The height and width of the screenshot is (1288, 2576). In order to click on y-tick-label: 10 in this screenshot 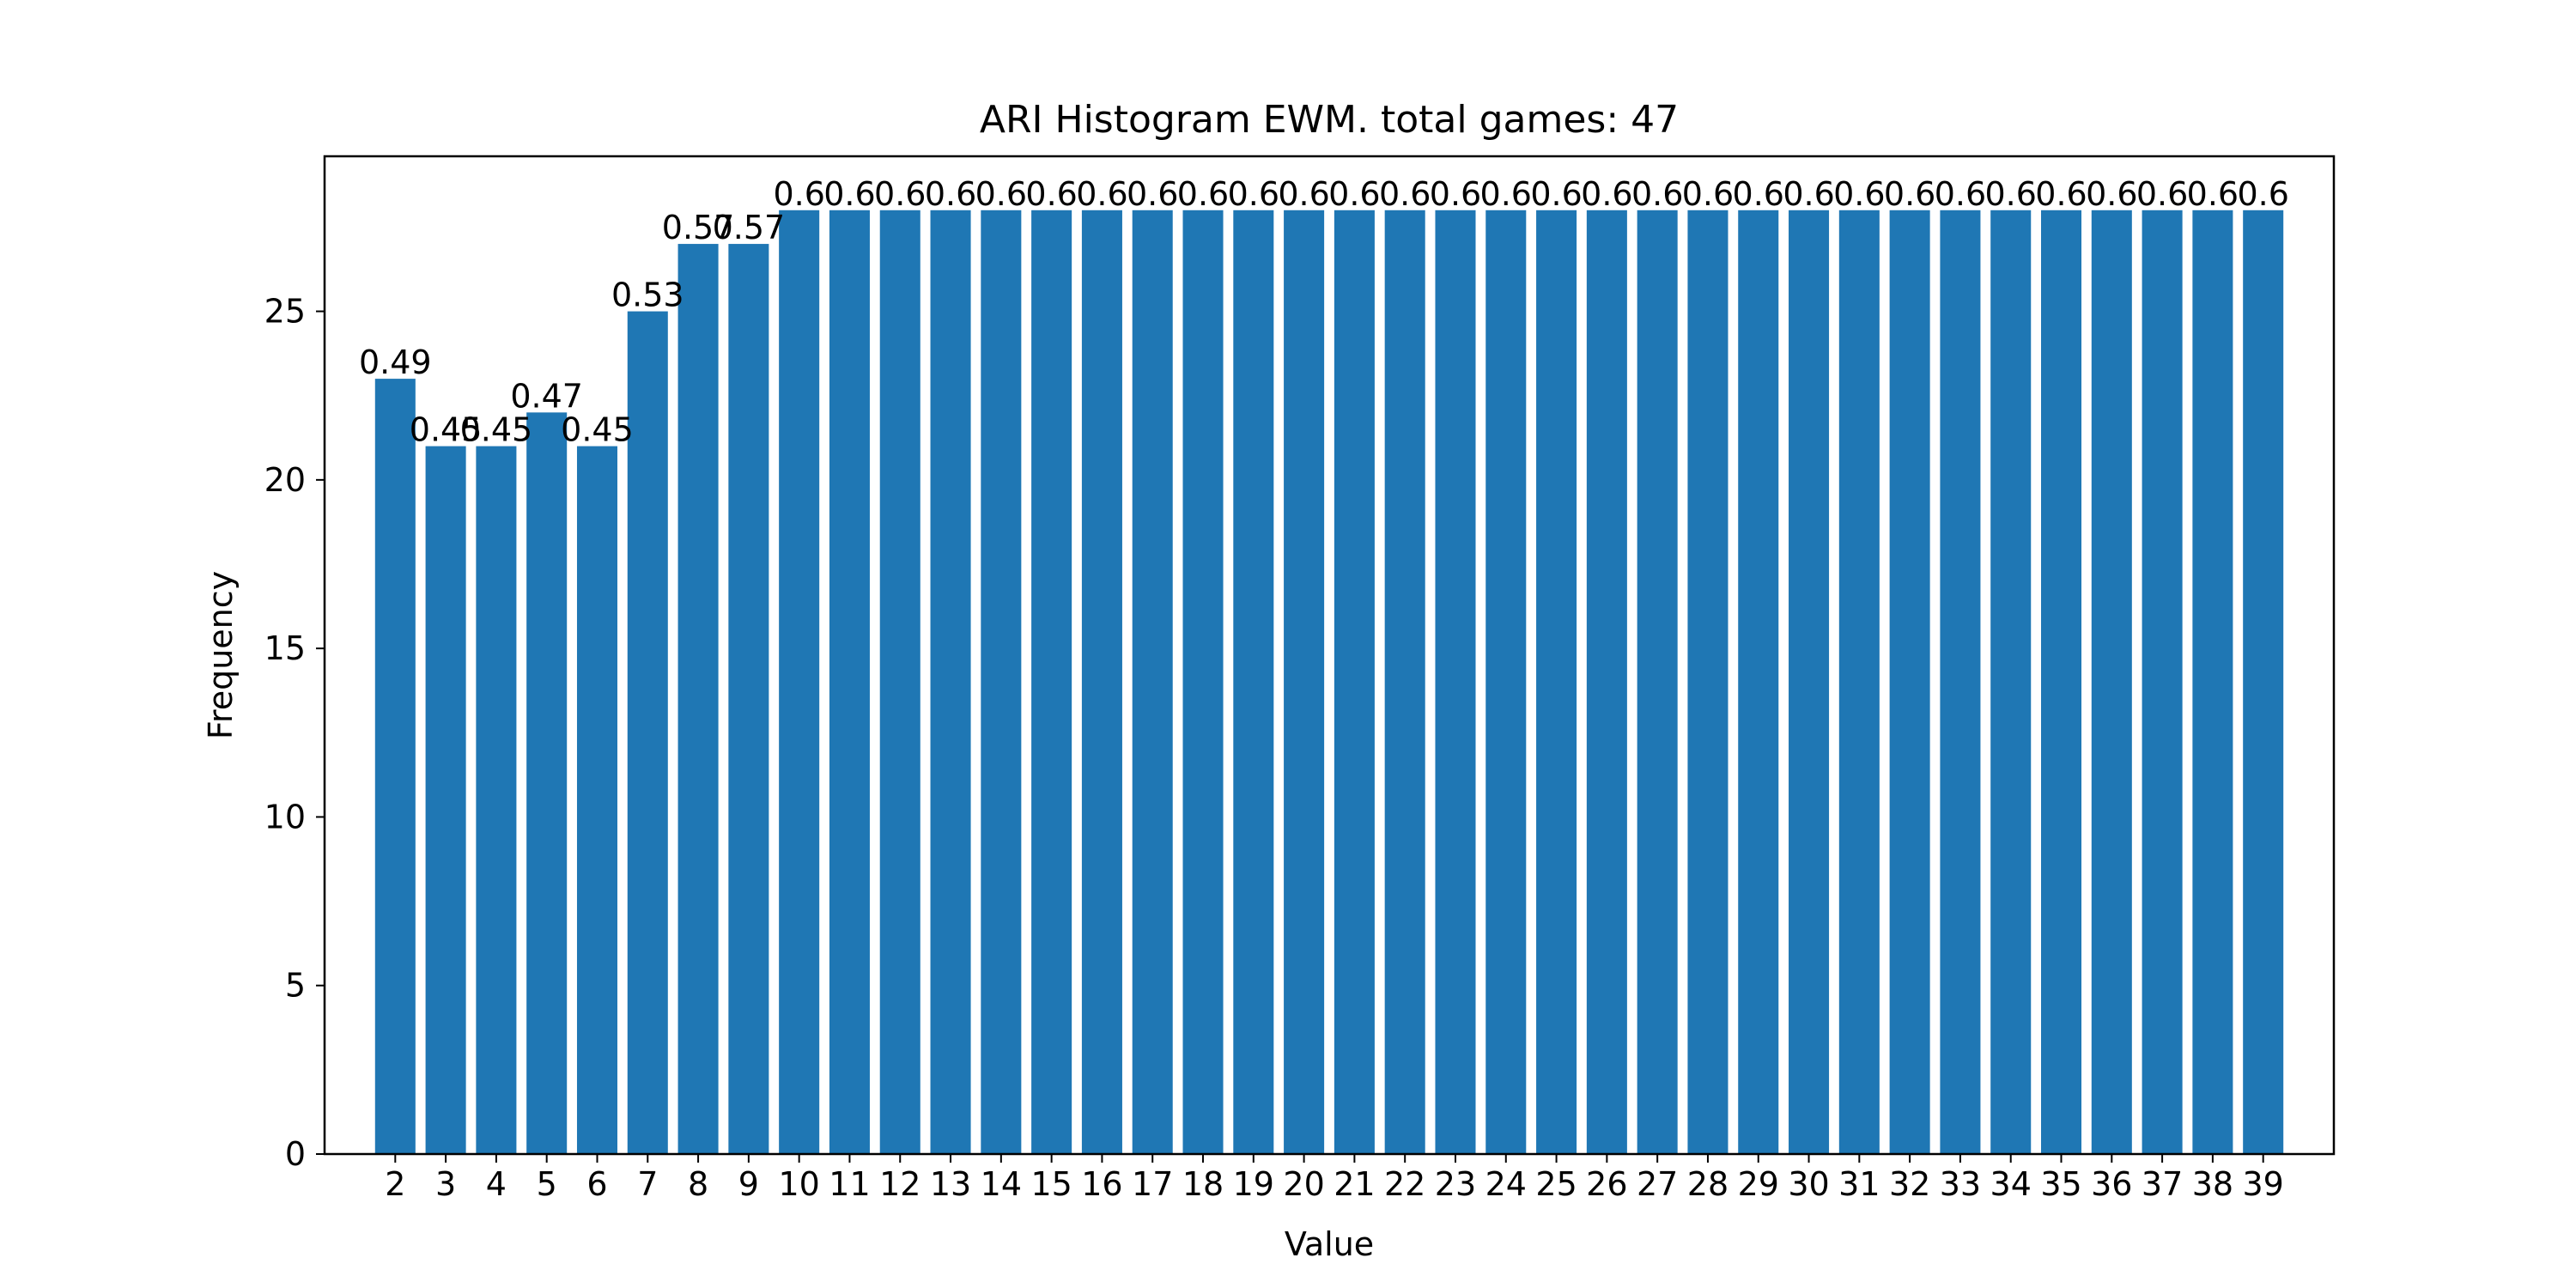, I will do `click(285, 817)`.